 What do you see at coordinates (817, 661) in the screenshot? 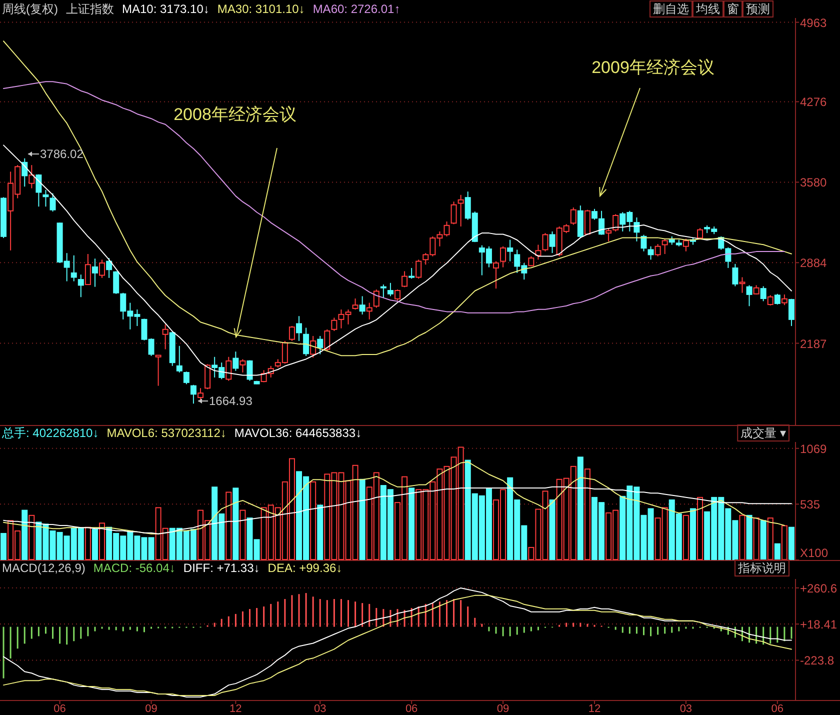
I see `y-tick-label: -223.8` at bounding box center [817, 661].